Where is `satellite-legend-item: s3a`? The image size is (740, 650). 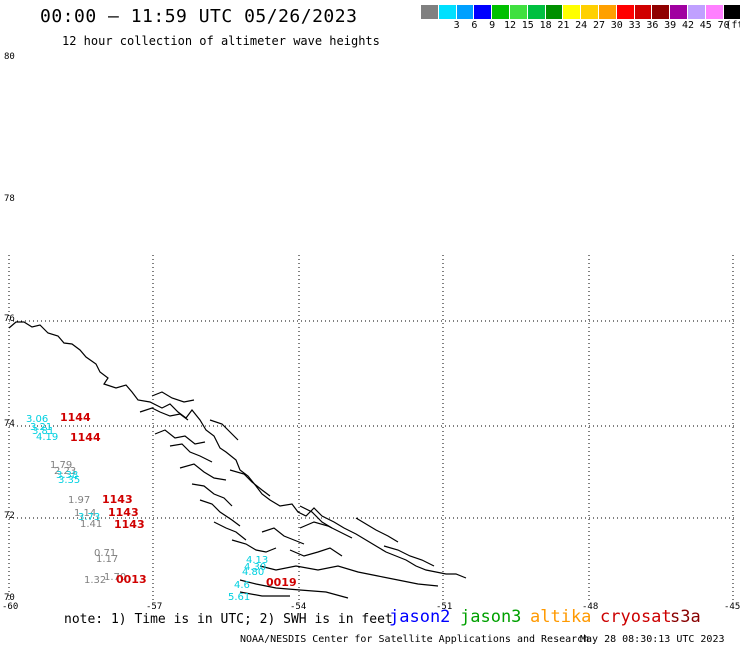 satellite-legend-item: s3a is located at coordinates (685, 617).